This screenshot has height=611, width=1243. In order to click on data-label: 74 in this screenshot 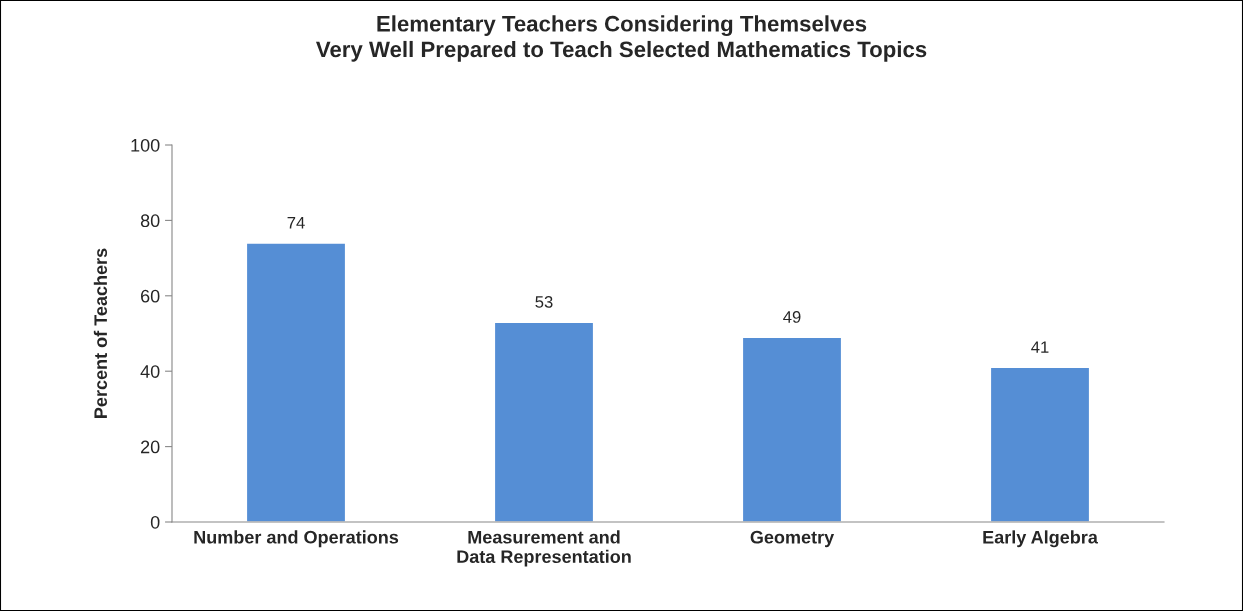, I will do `click(296, 222)`.